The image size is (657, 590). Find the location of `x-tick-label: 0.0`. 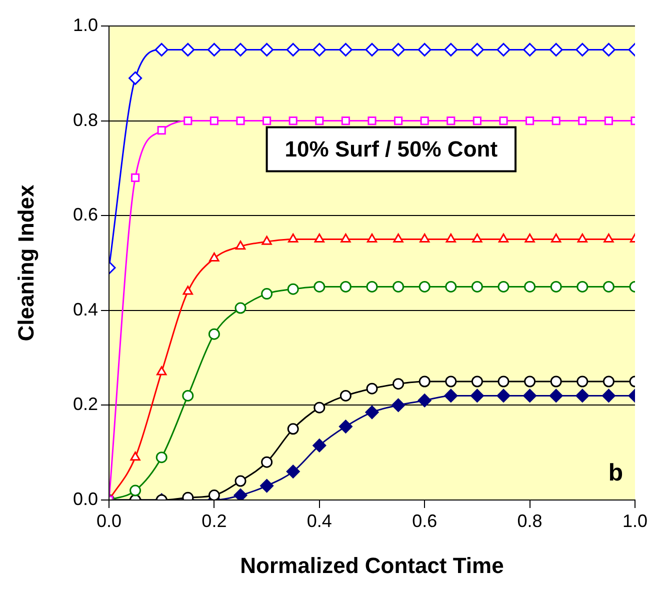

x-tick-label: 0.0 is located at coordinates (109, 520).